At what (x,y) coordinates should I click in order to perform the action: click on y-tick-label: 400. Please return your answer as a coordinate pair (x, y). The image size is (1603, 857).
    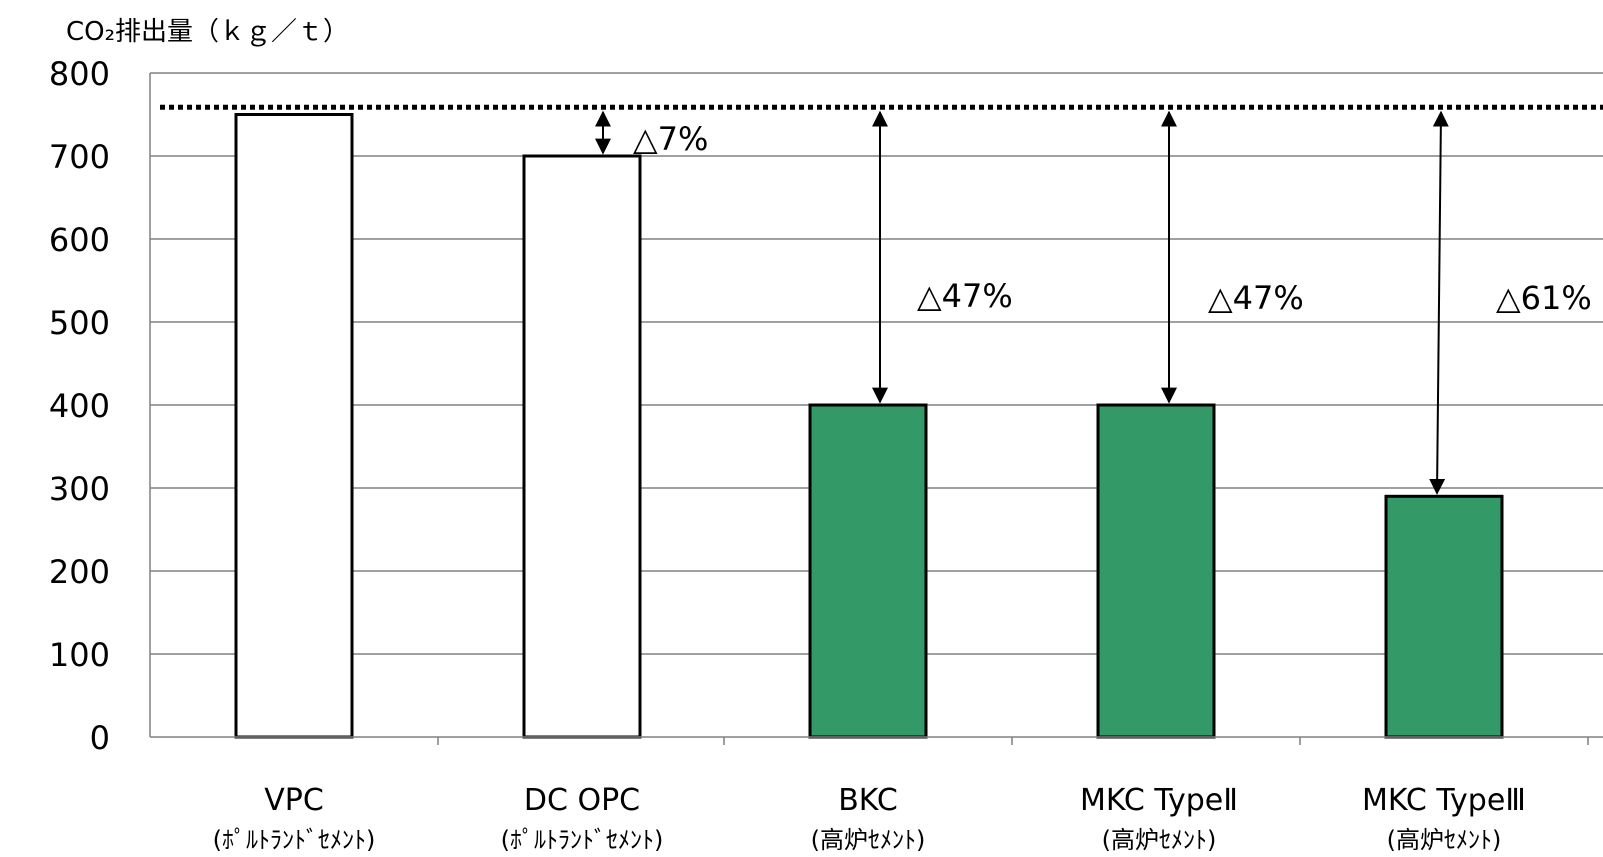
    Looking at the image, I should click on (79, 406).